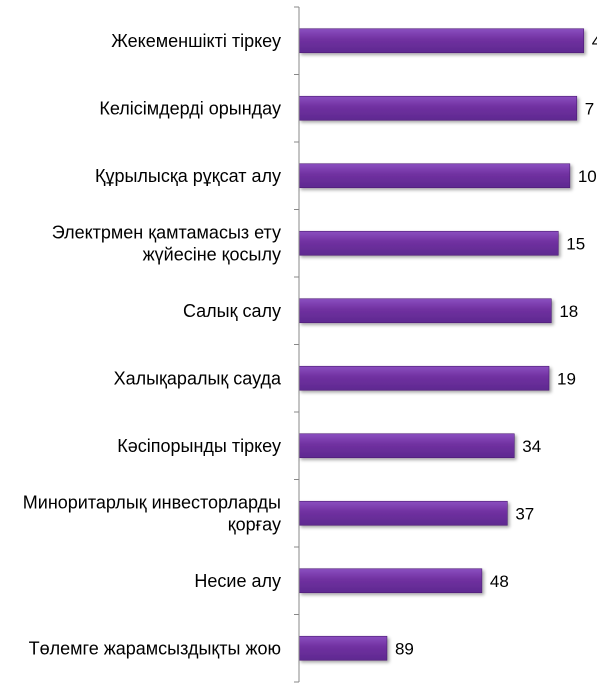 The height and width of the screenshot is (697, 597). What do you see at coordinates (587, 176) in the screenshot?
I see `data-label-3: 10` at bounding box center [587, 176].